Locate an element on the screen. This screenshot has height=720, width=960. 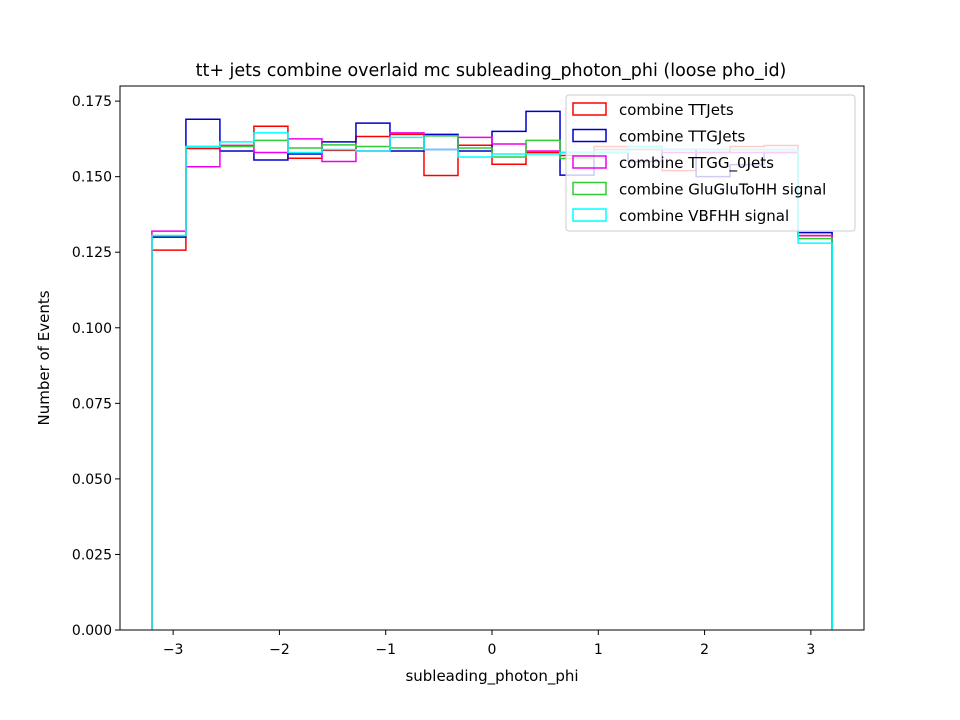
x-tick-label: −3 is located at coordinates (173, 650).